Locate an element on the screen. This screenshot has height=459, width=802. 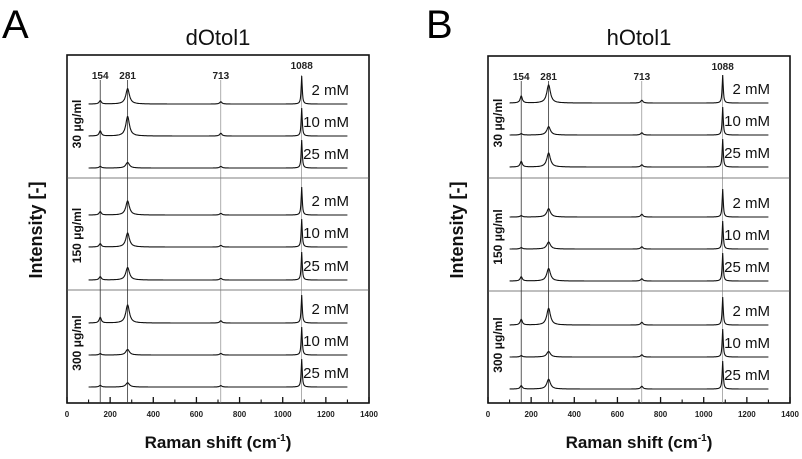
x-axis-title-a: Raman shift (cm-1) is located at coordinates (218, 442).